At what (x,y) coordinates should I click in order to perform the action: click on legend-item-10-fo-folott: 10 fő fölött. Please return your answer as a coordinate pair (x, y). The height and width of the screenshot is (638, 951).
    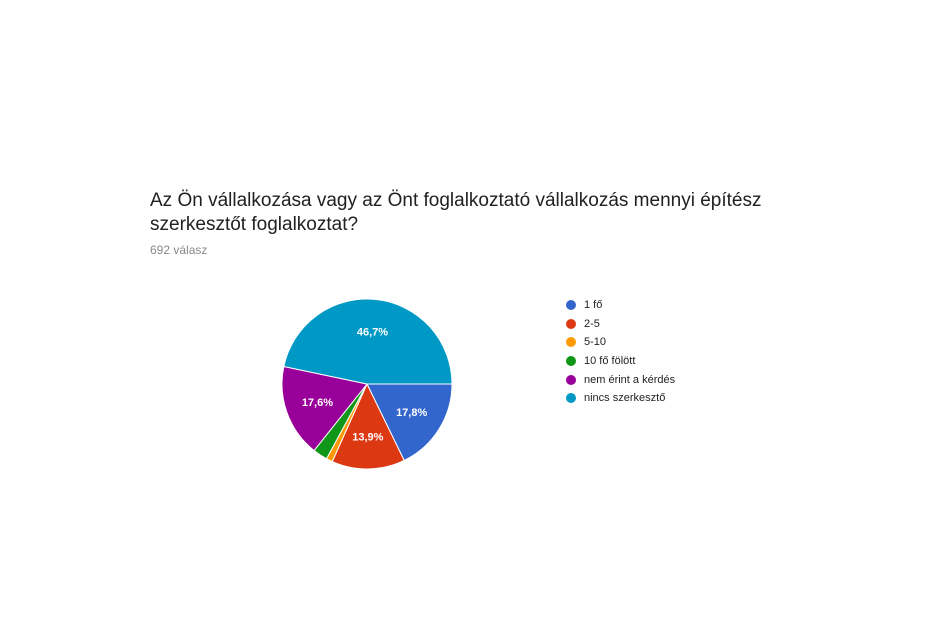
    Looking at the image, I should click on (620, 361).